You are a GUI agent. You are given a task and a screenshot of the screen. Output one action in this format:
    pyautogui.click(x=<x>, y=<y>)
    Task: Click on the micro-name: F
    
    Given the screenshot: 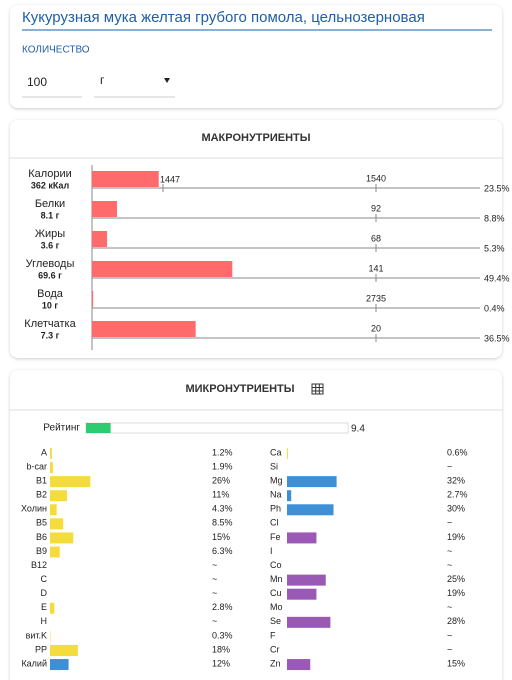 What is the action you would take?
    pyautogui.click(x=273, y=635)
    